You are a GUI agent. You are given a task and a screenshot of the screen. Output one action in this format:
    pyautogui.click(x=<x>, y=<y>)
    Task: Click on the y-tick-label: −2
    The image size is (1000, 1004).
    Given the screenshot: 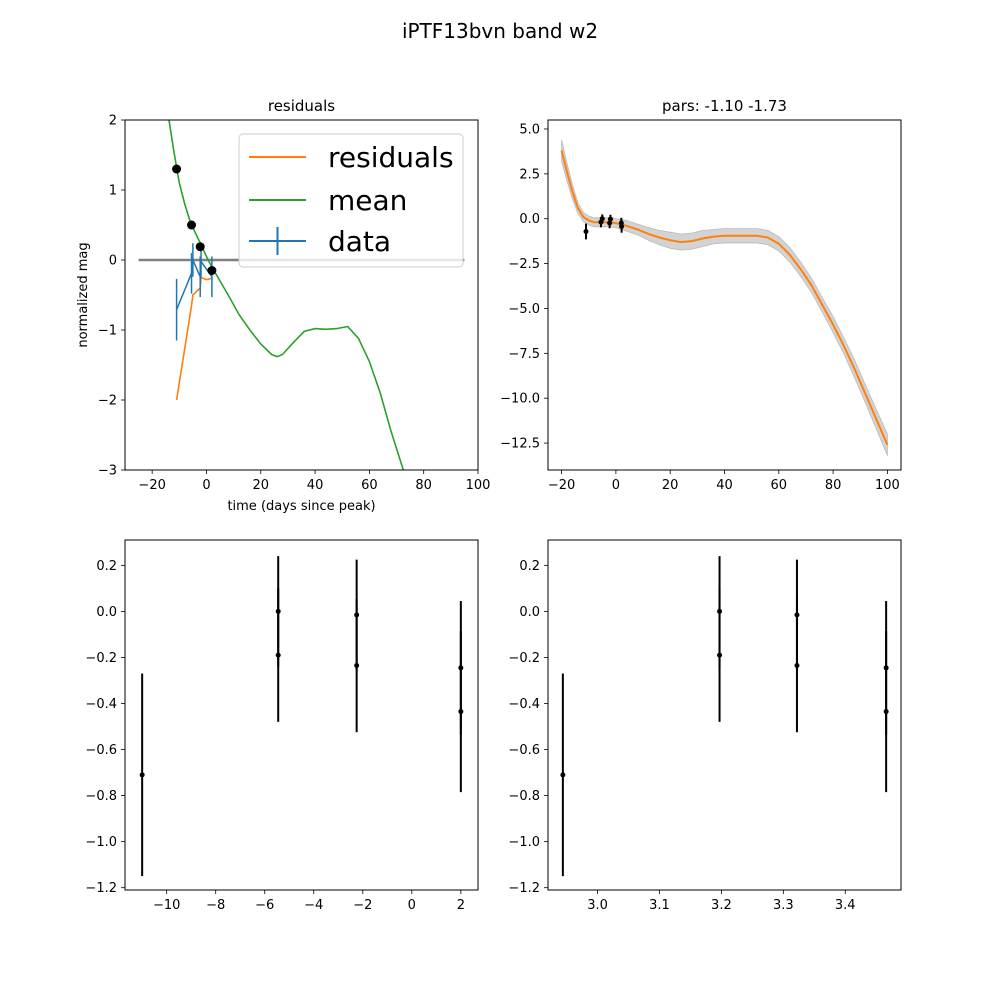 What is the action you would take?
    pyautogui.click(x=107, y=401)
    